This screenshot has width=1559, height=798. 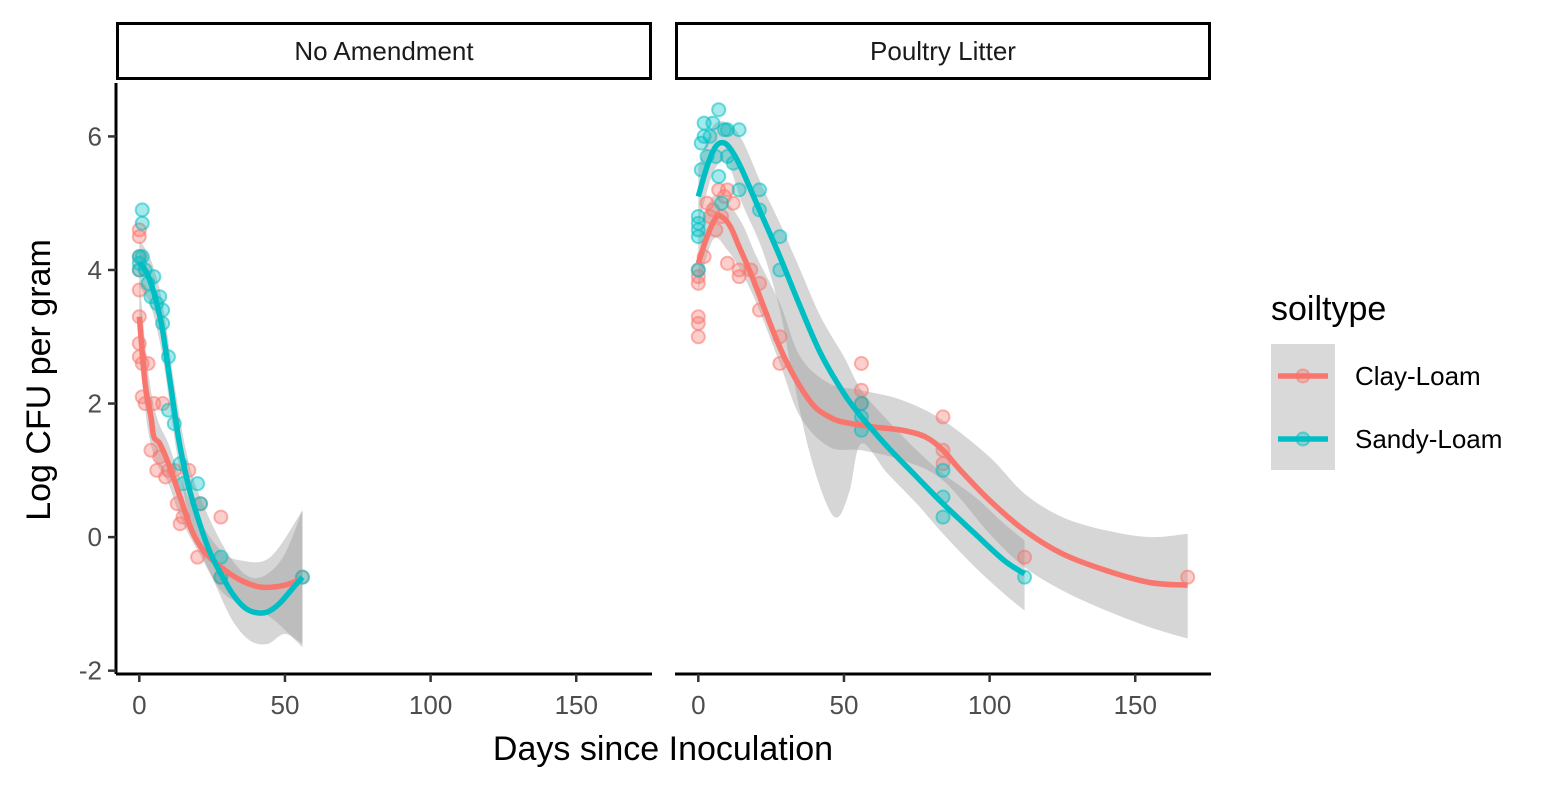 I want to click on legend-key-background, so click(x=1303, y=407).